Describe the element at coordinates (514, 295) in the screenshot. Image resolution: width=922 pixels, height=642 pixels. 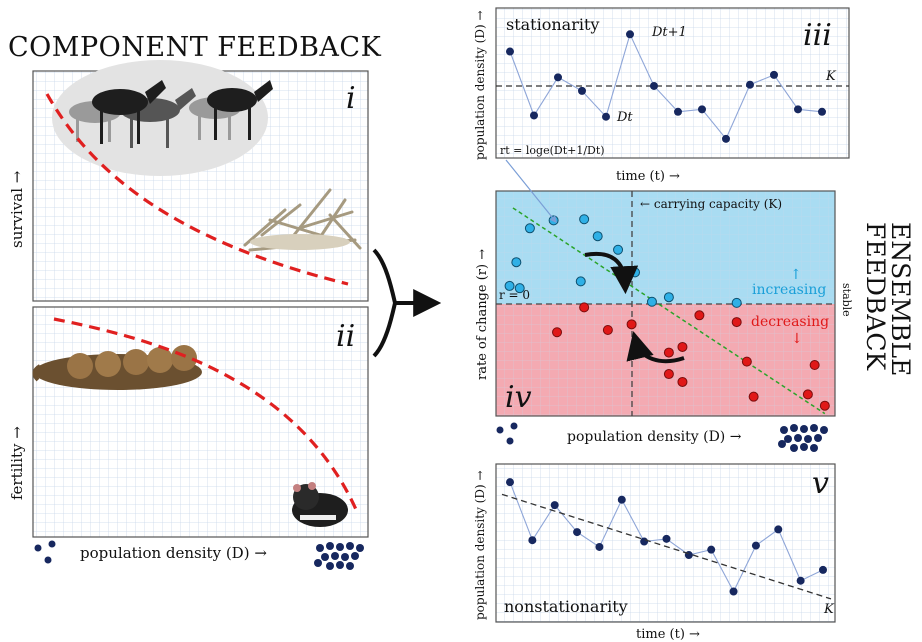
I see `panel-iv-r0-label: r = 0` at that location.